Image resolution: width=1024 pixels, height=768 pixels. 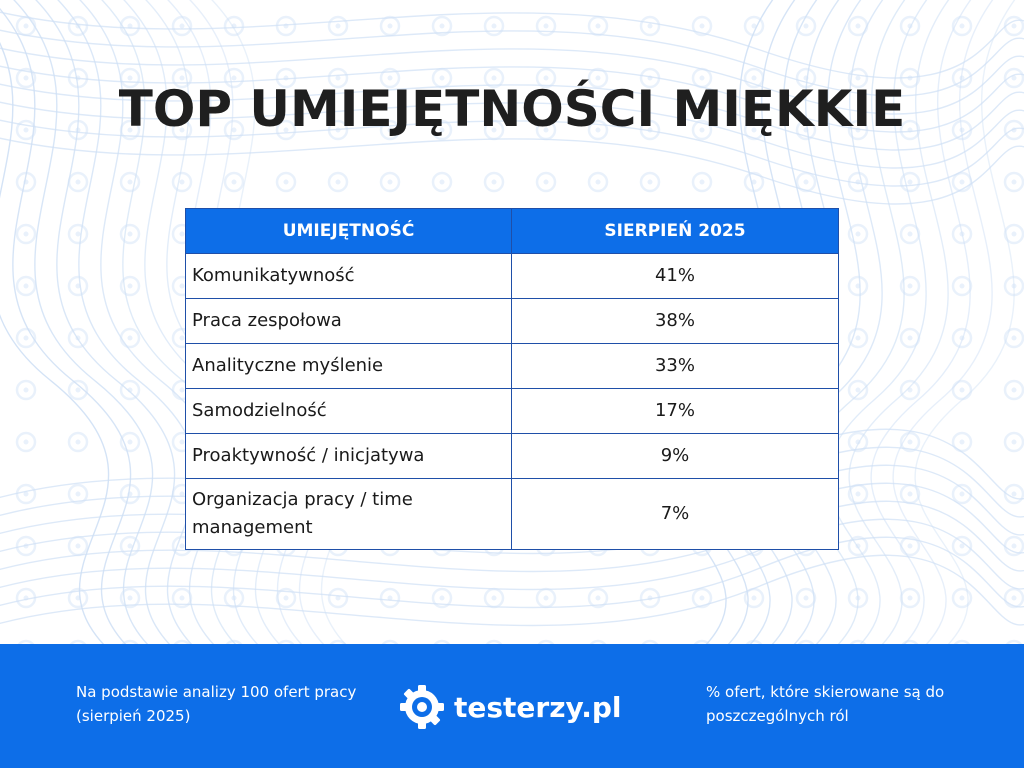 I want to click on gear-icon, so click(x=422, y=707).